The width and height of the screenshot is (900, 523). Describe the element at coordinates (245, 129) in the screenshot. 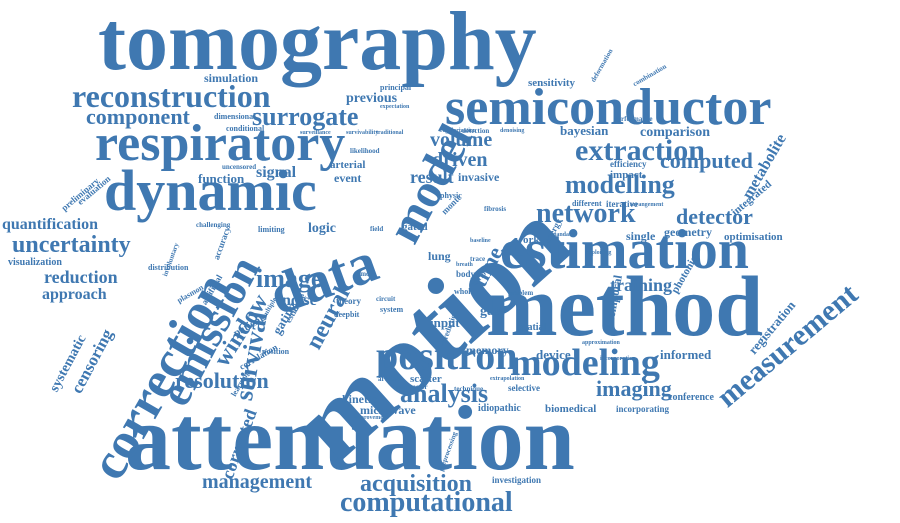

I see `word-conditional: conditional` at that location.